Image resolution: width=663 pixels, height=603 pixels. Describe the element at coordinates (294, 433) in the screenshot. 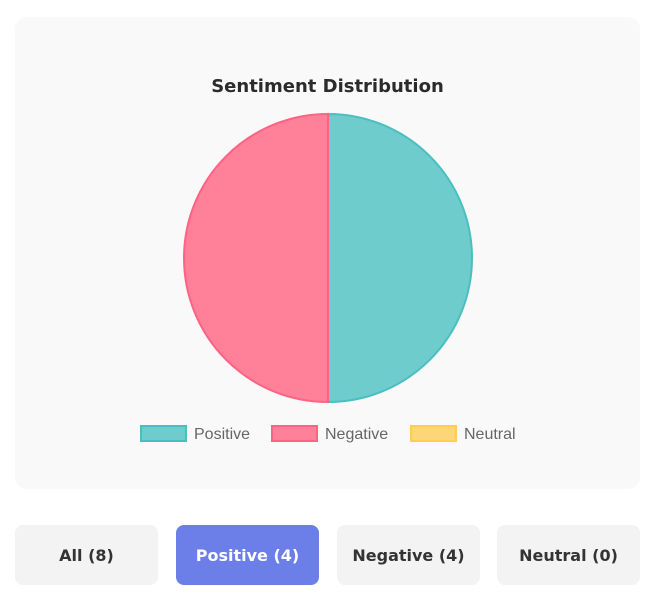

I see `legend-swatch-negative` at that location.